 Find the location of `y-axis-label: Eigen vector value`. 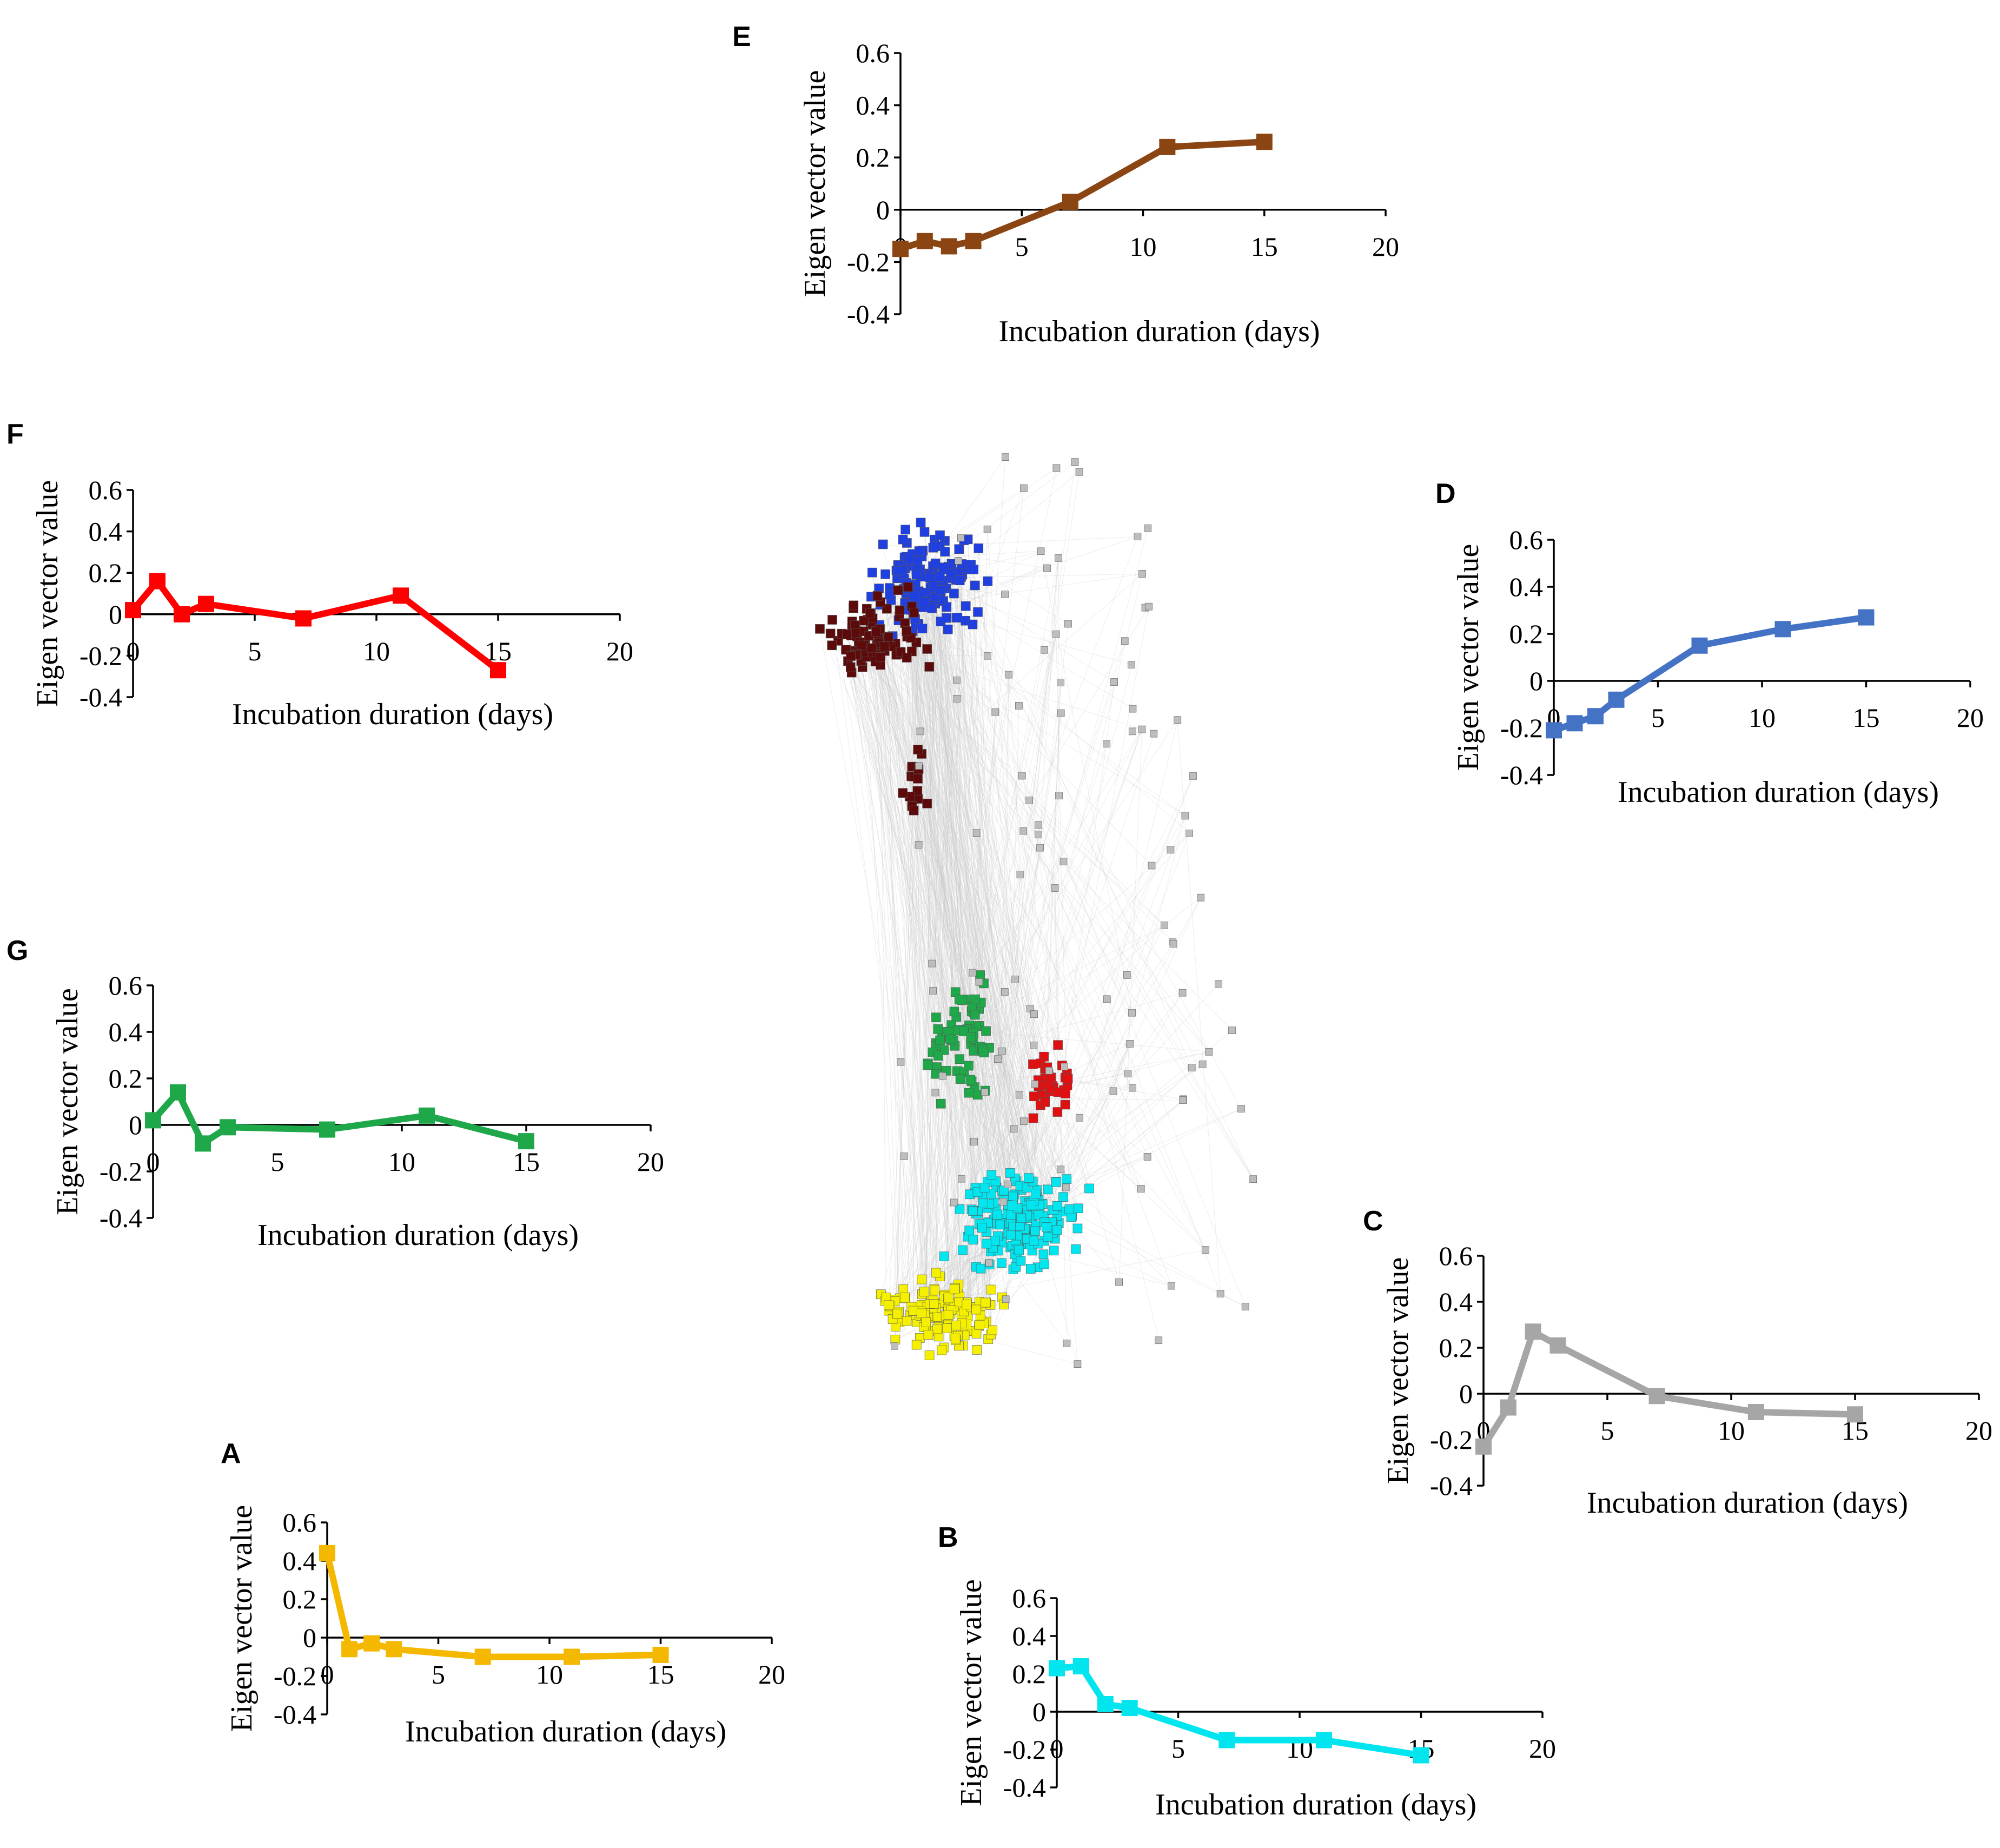

y-axis-label: Eigen vector value is located at coordinates (971, 1692).